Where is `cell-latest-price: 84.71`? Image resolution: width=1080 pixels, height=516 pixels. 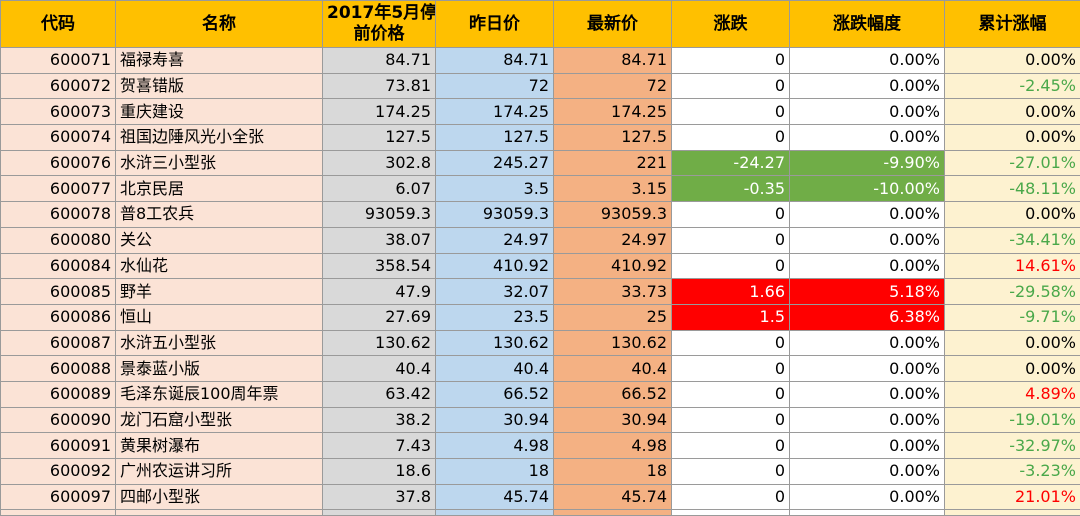
cell-latest-price: 84.71 is located at coordinates (613, 61).